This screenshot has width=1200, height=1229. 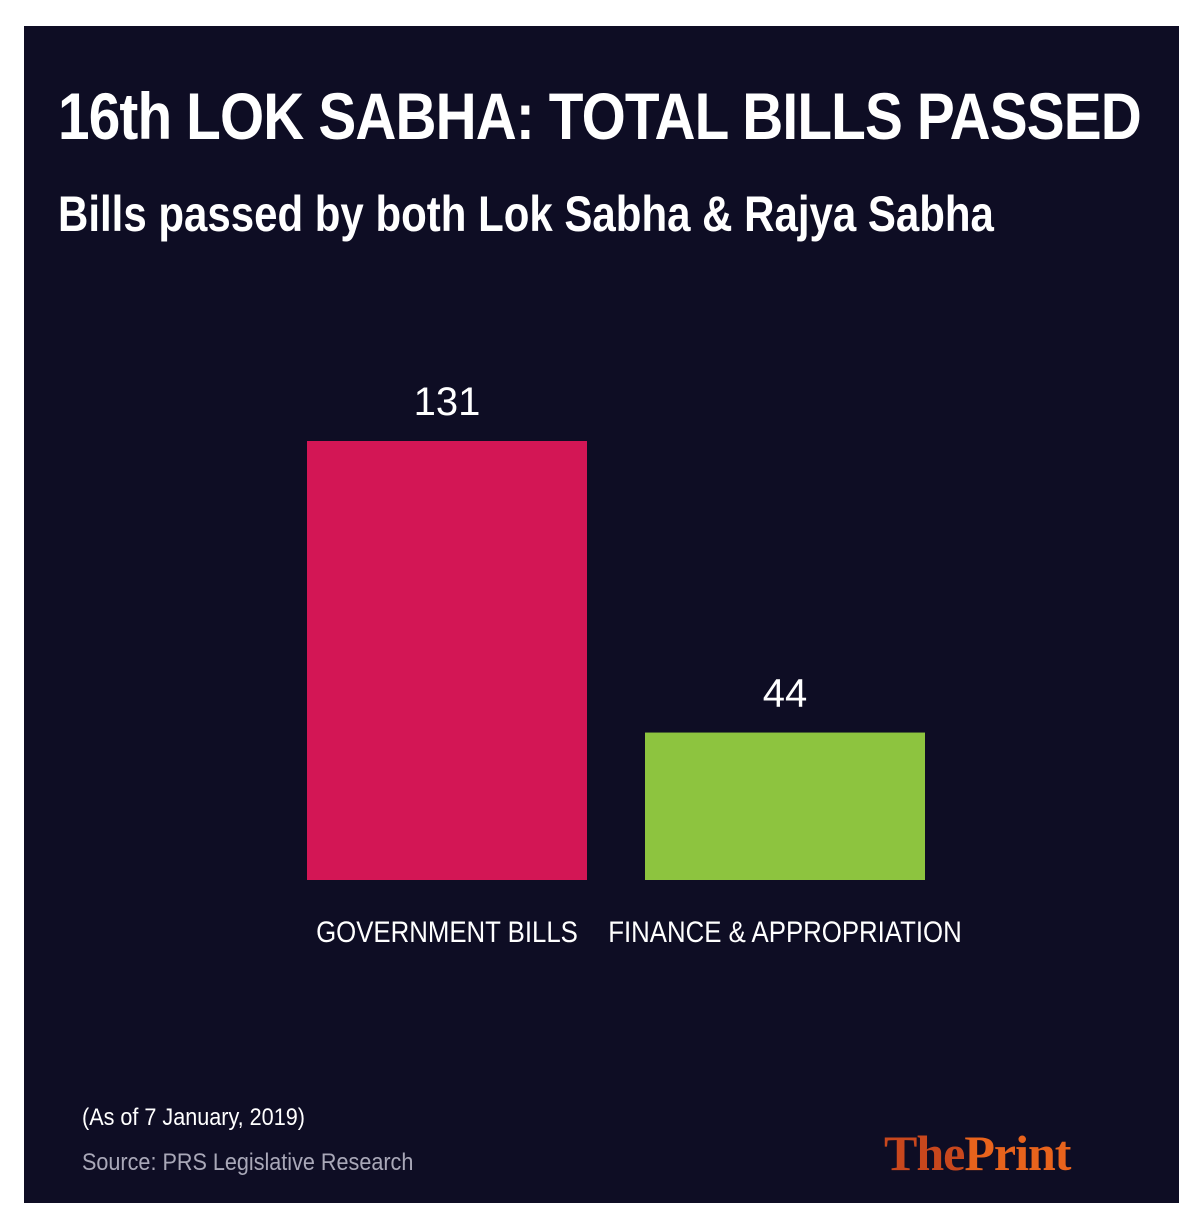 I want to click on logo-the: The, so click(x=924, y=1153).